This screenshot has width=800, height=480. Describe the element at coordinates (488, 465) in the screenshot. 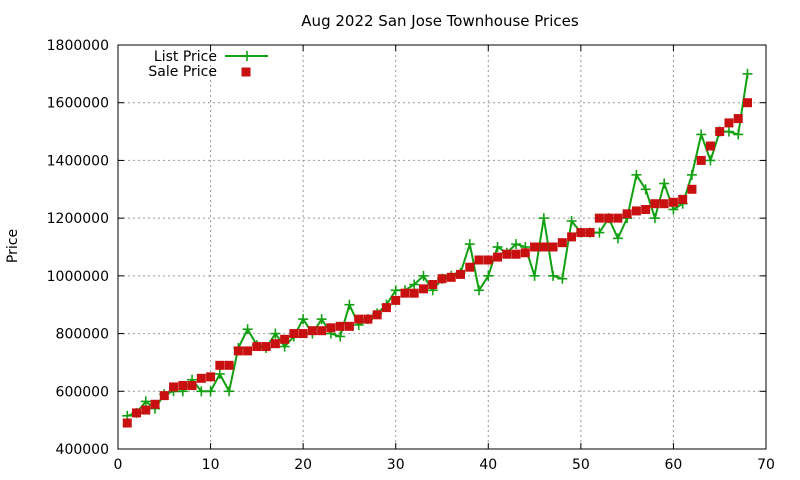

I see `x-tick-label: 40` at that location.